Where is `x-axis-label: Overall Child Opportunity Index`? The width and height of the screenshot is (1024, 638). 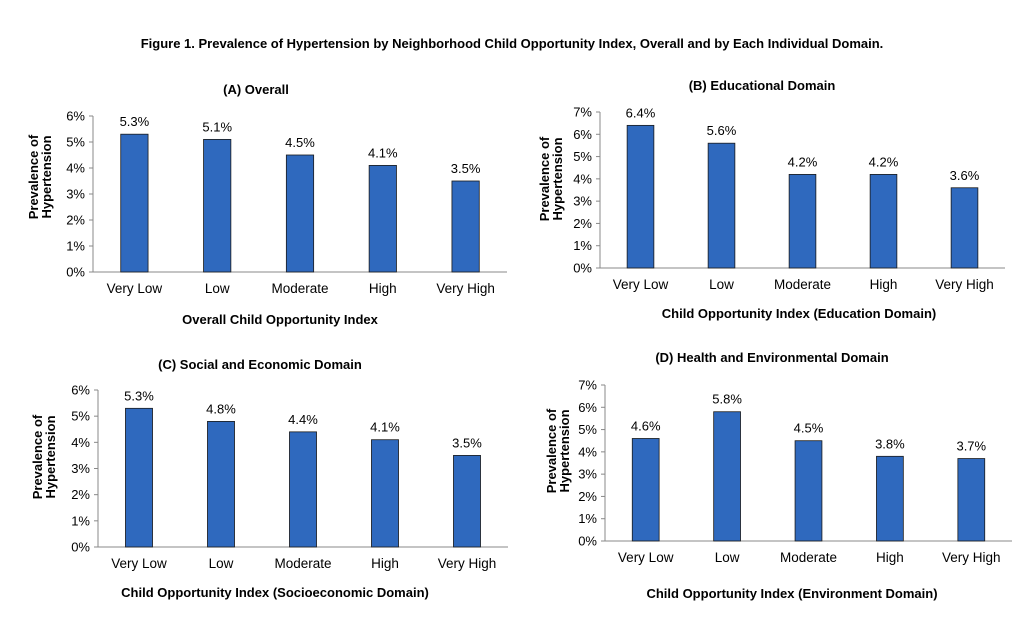
x-axis-label: Overall Child Opportunity Index is located at coordinates (280, 319).